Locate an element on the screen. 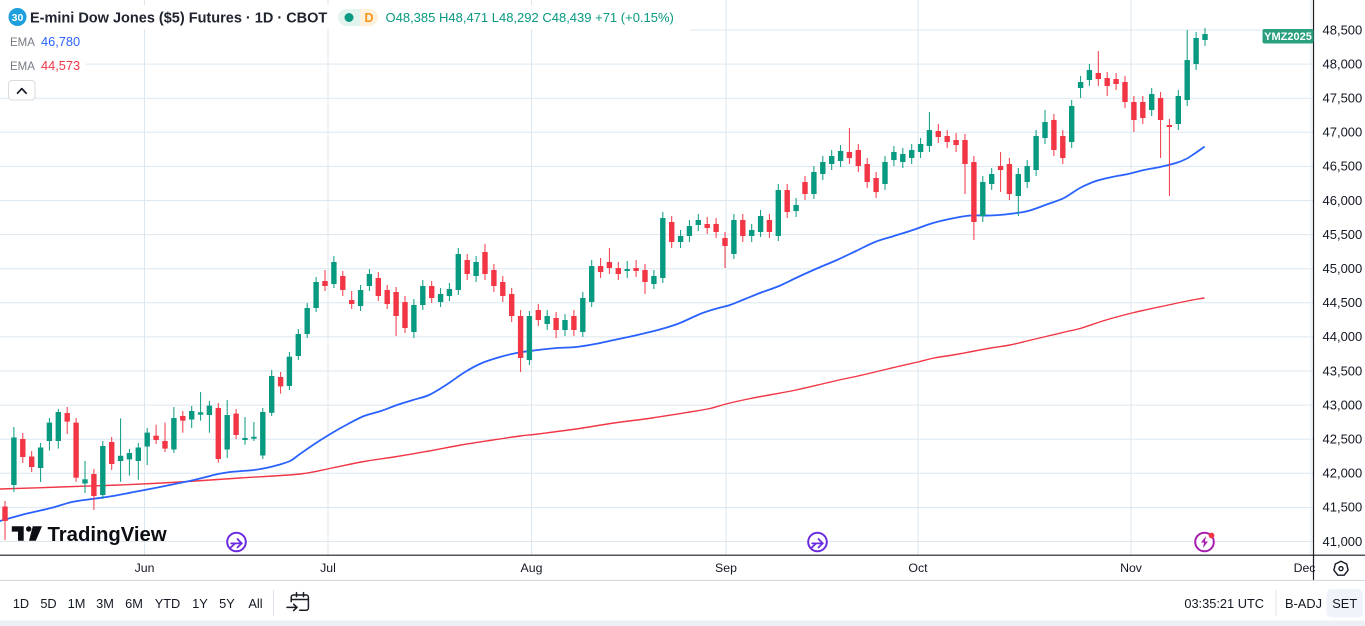 This screenshot has height=626, width=1365. svg-text: Dec is located at coordinates (1305, 568).